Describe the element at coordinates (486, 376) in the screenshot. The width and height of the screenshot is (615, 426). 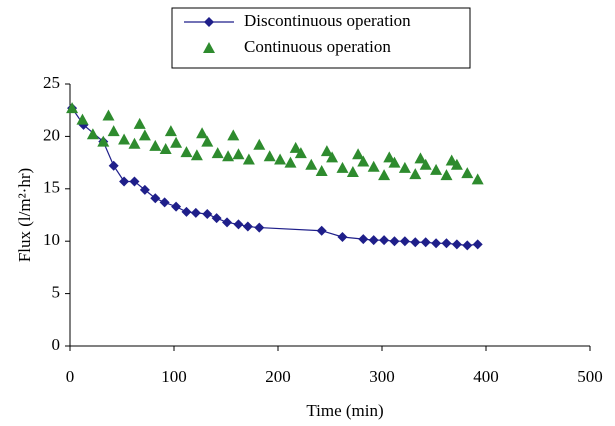
I see `x-tick-label: 400` at that location.